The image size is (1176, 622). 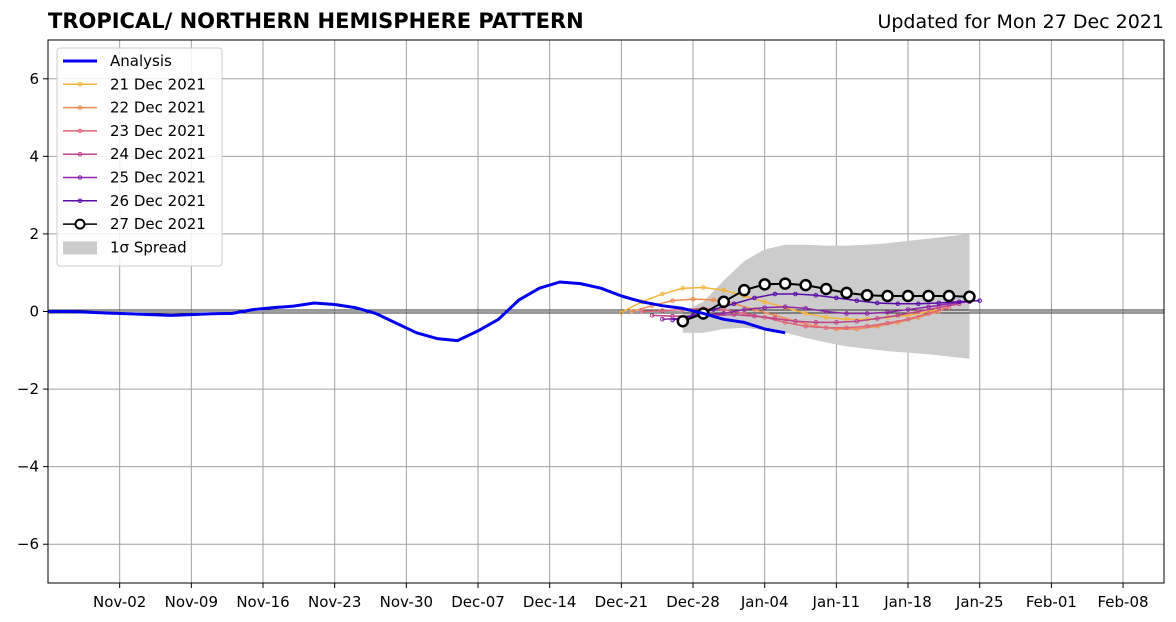 I want to click on forecast-series, so click(x=801, y=304).